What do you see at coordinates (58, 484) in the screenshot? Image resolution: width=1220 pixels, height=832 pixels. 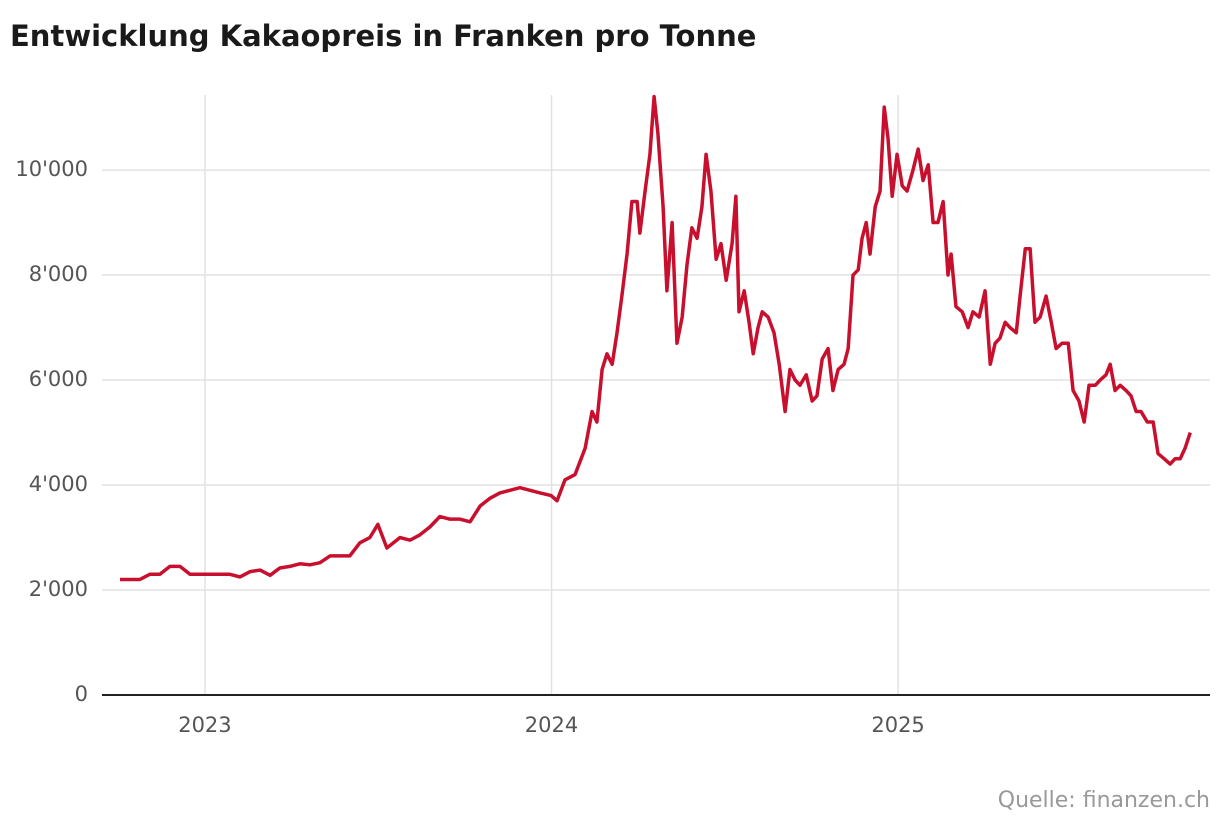 I see `y-tick-label: 4'000` at bounding box center [58, 484].